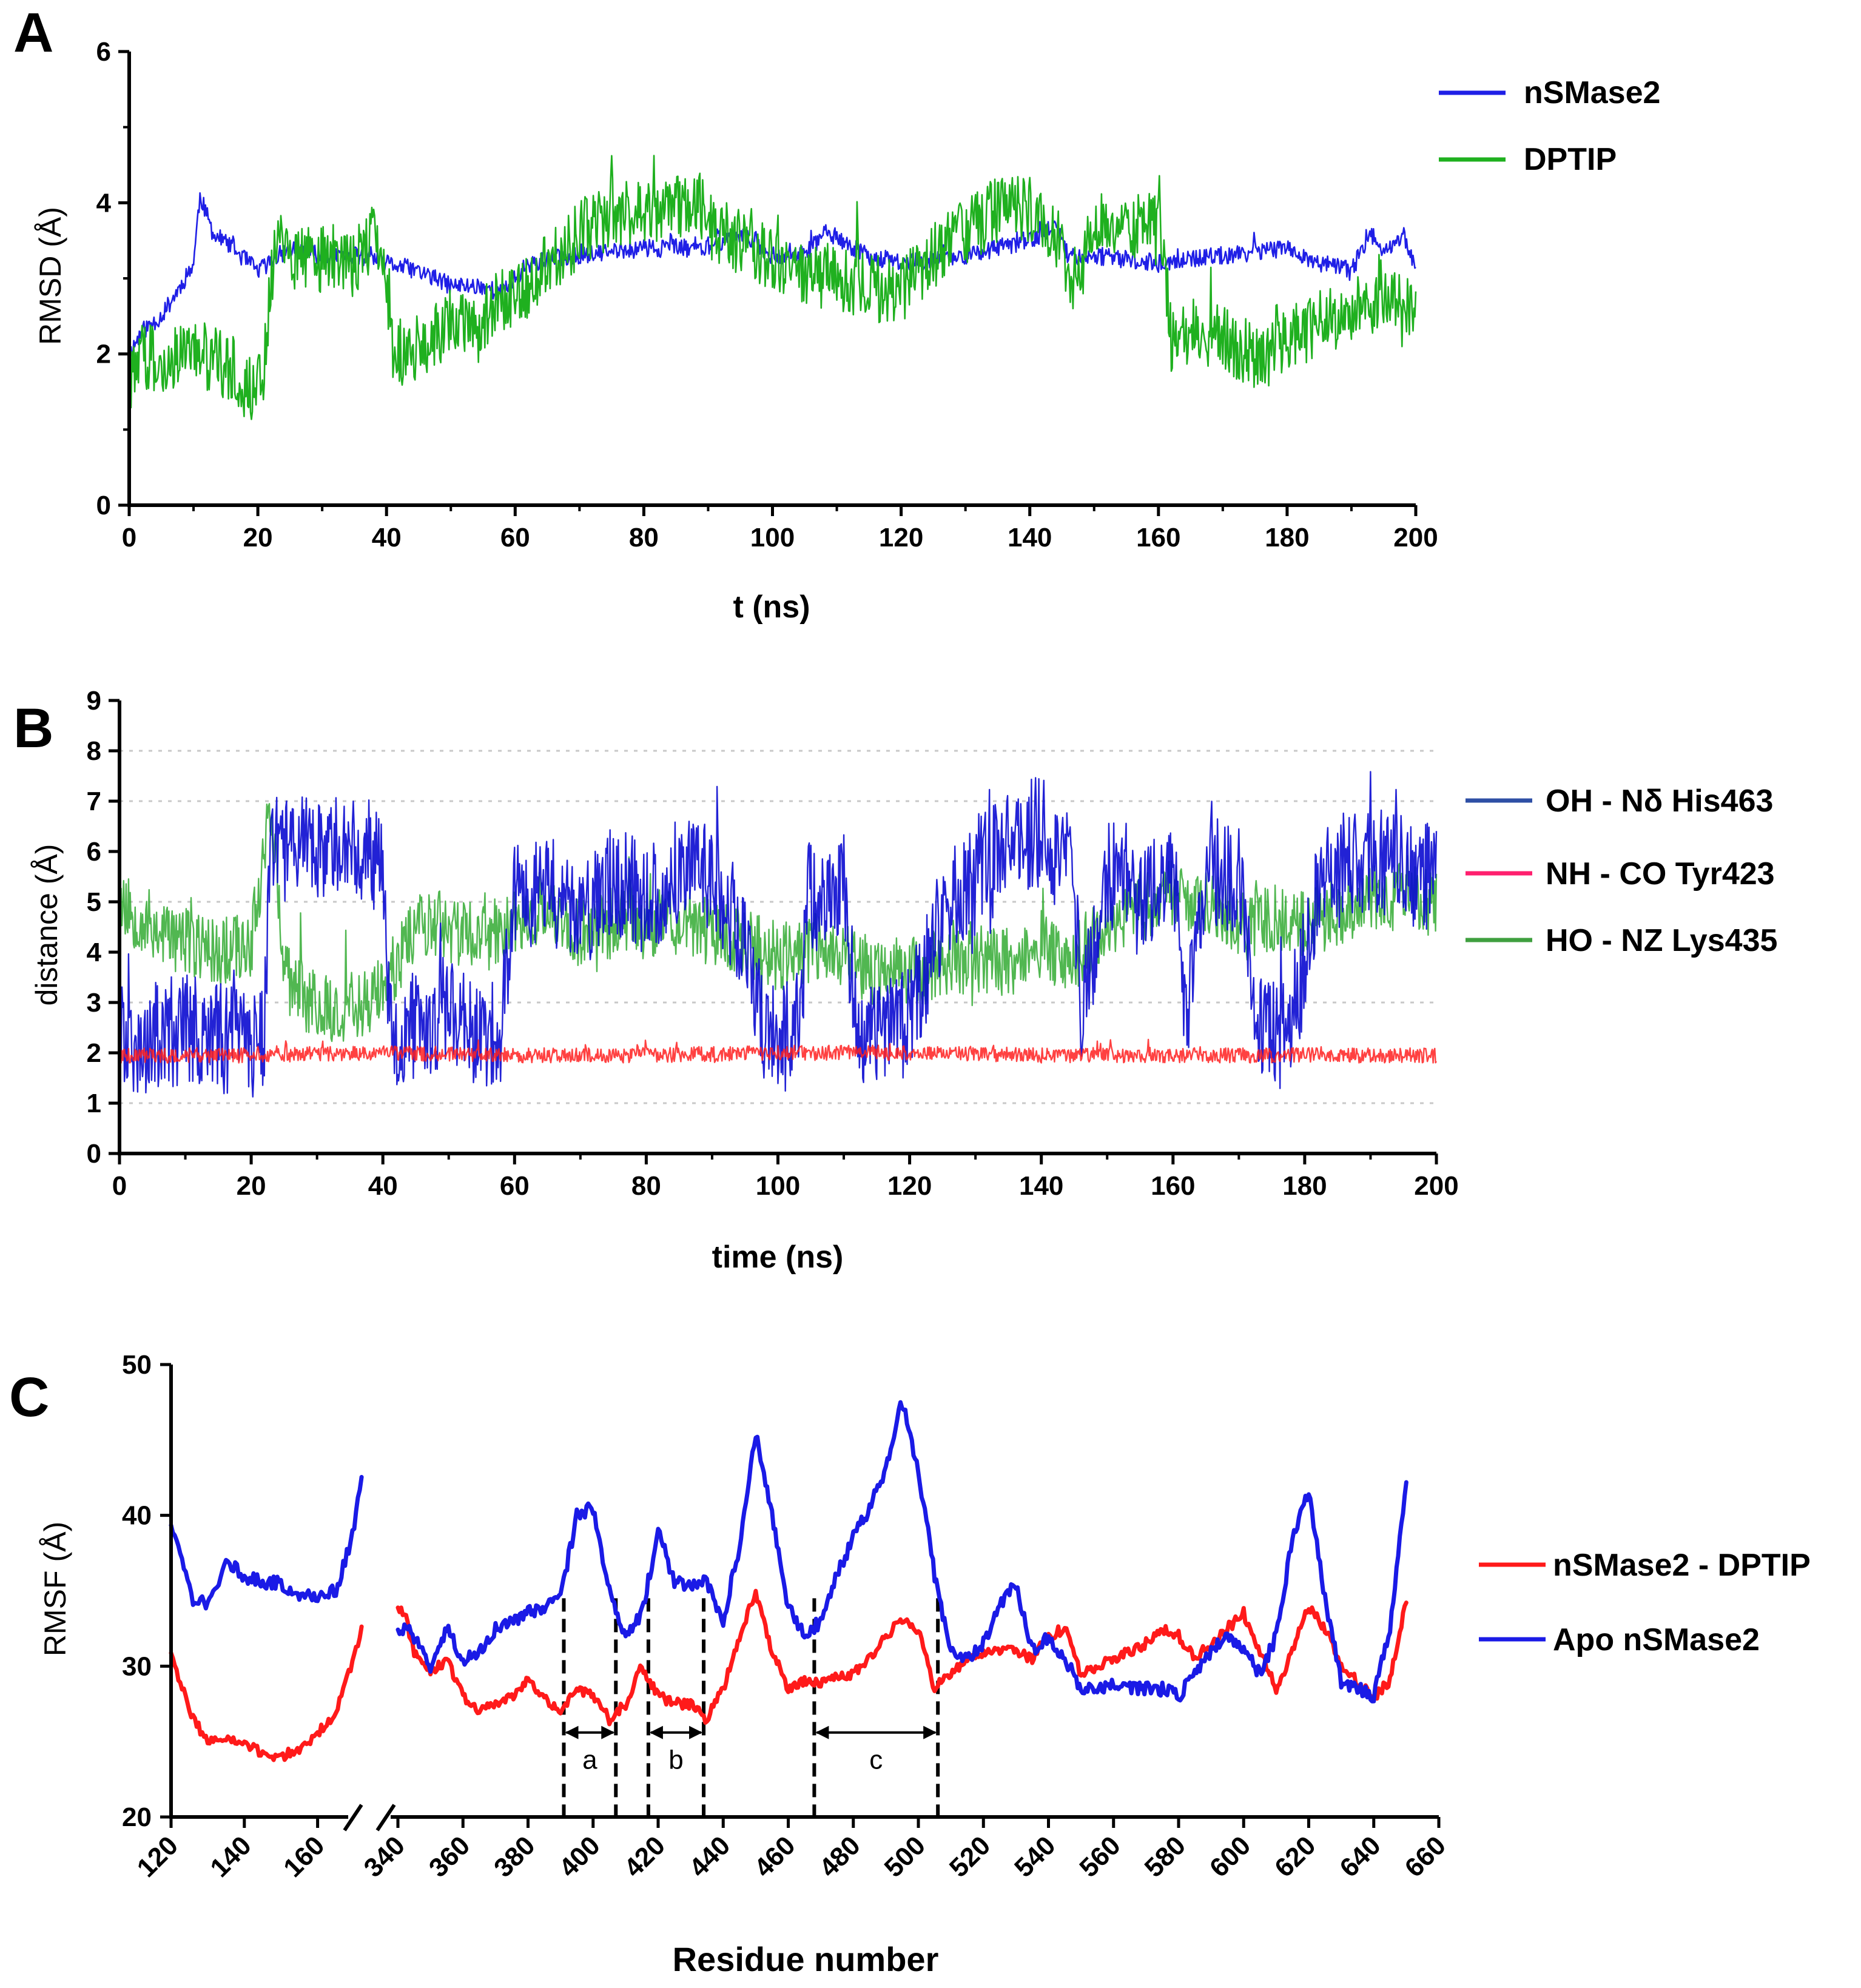 The image size is (1861, 1988). I want to click on panel-b-y-tick-label: 4, so click(94, 952).